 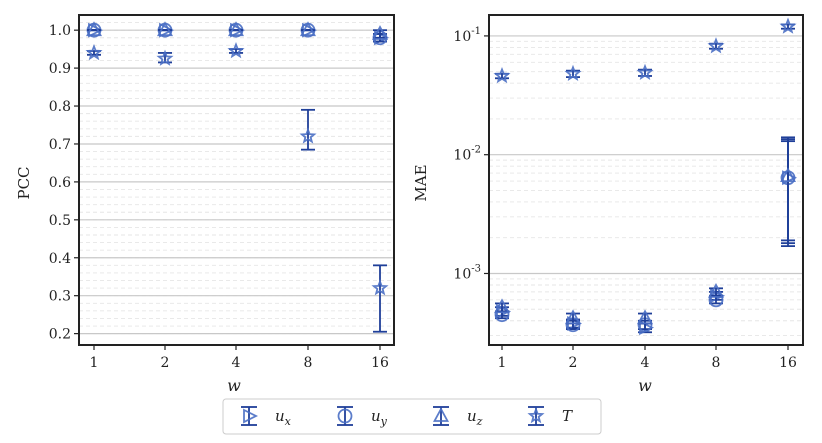 What do you see at coordinates (536, 415) in the screenshot?
I see `star-icon` at bounding box center [536, 415].